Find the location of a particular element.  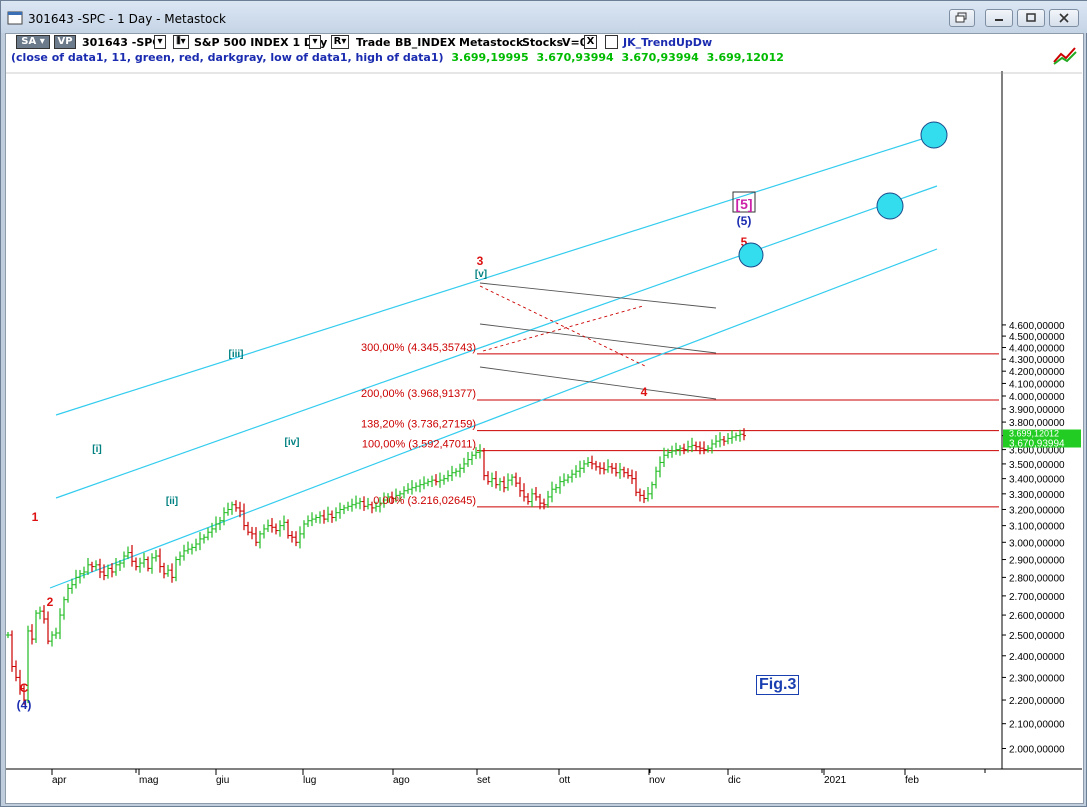

price-tick-label: 2.200,00000 is located at coordinates (1037, 701).